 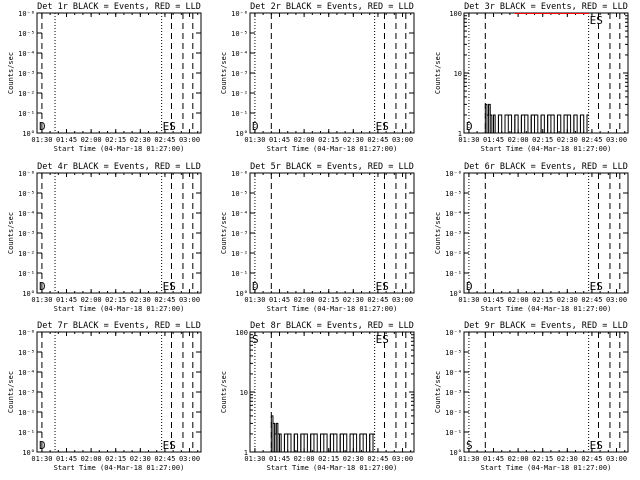 What do you see at coordinates (546, 167) in the screenshot?
I see `panel-title: Det 6r BLACK = Events, RED = LLD` at bounding box center [546, 167].